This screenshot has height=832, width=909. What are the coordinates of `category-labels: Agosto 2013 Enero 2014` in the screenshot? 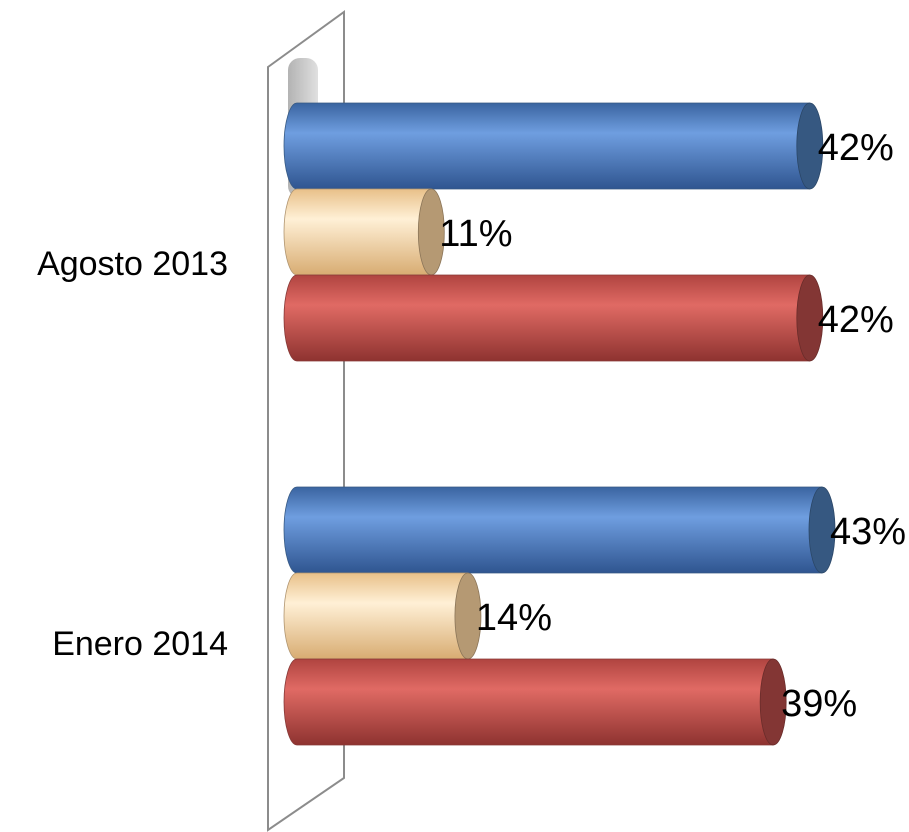 It's located at (132, 454).